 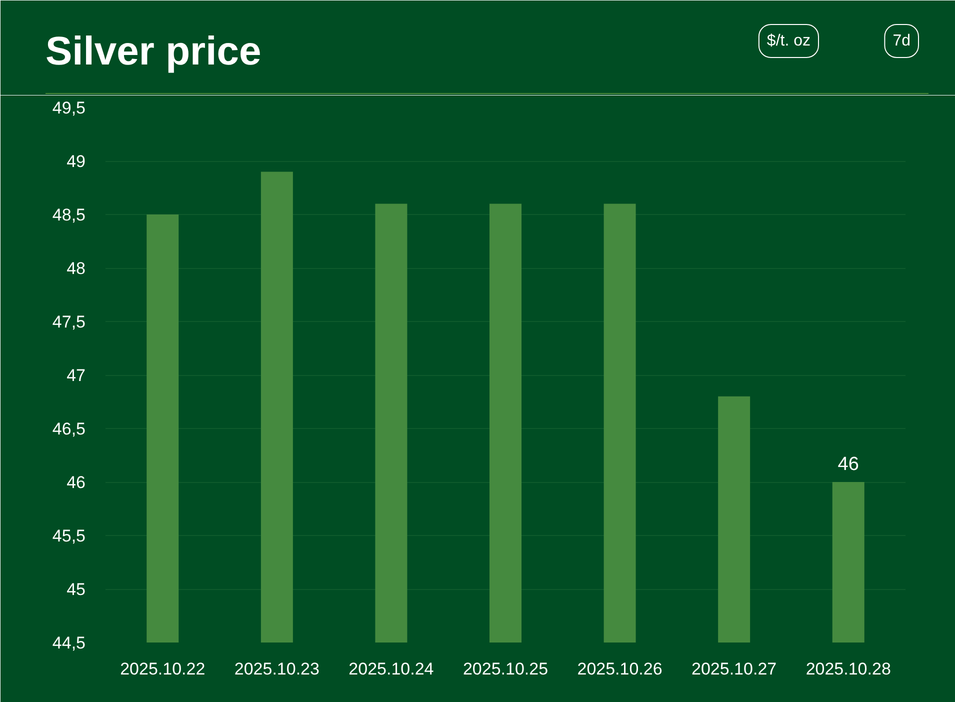 What do you see at coordinates (788, 41) in the screenshot?
I see `text: $/t. oz` at bounding box center [788, 41].